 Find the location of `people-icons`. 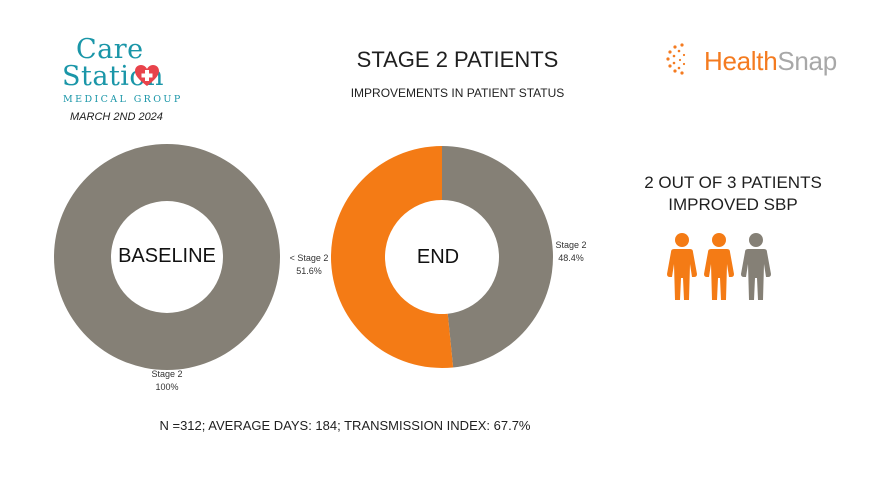

people-icons is located at coordinates (719, 266).